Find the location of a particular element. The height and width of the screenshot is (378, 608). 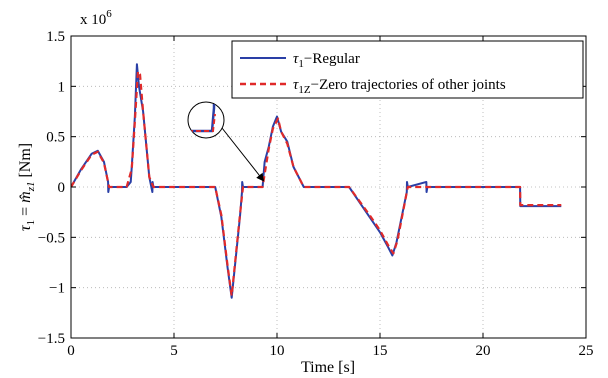

y-axis-title-subz: z1 is located at coordinates (31, 187).